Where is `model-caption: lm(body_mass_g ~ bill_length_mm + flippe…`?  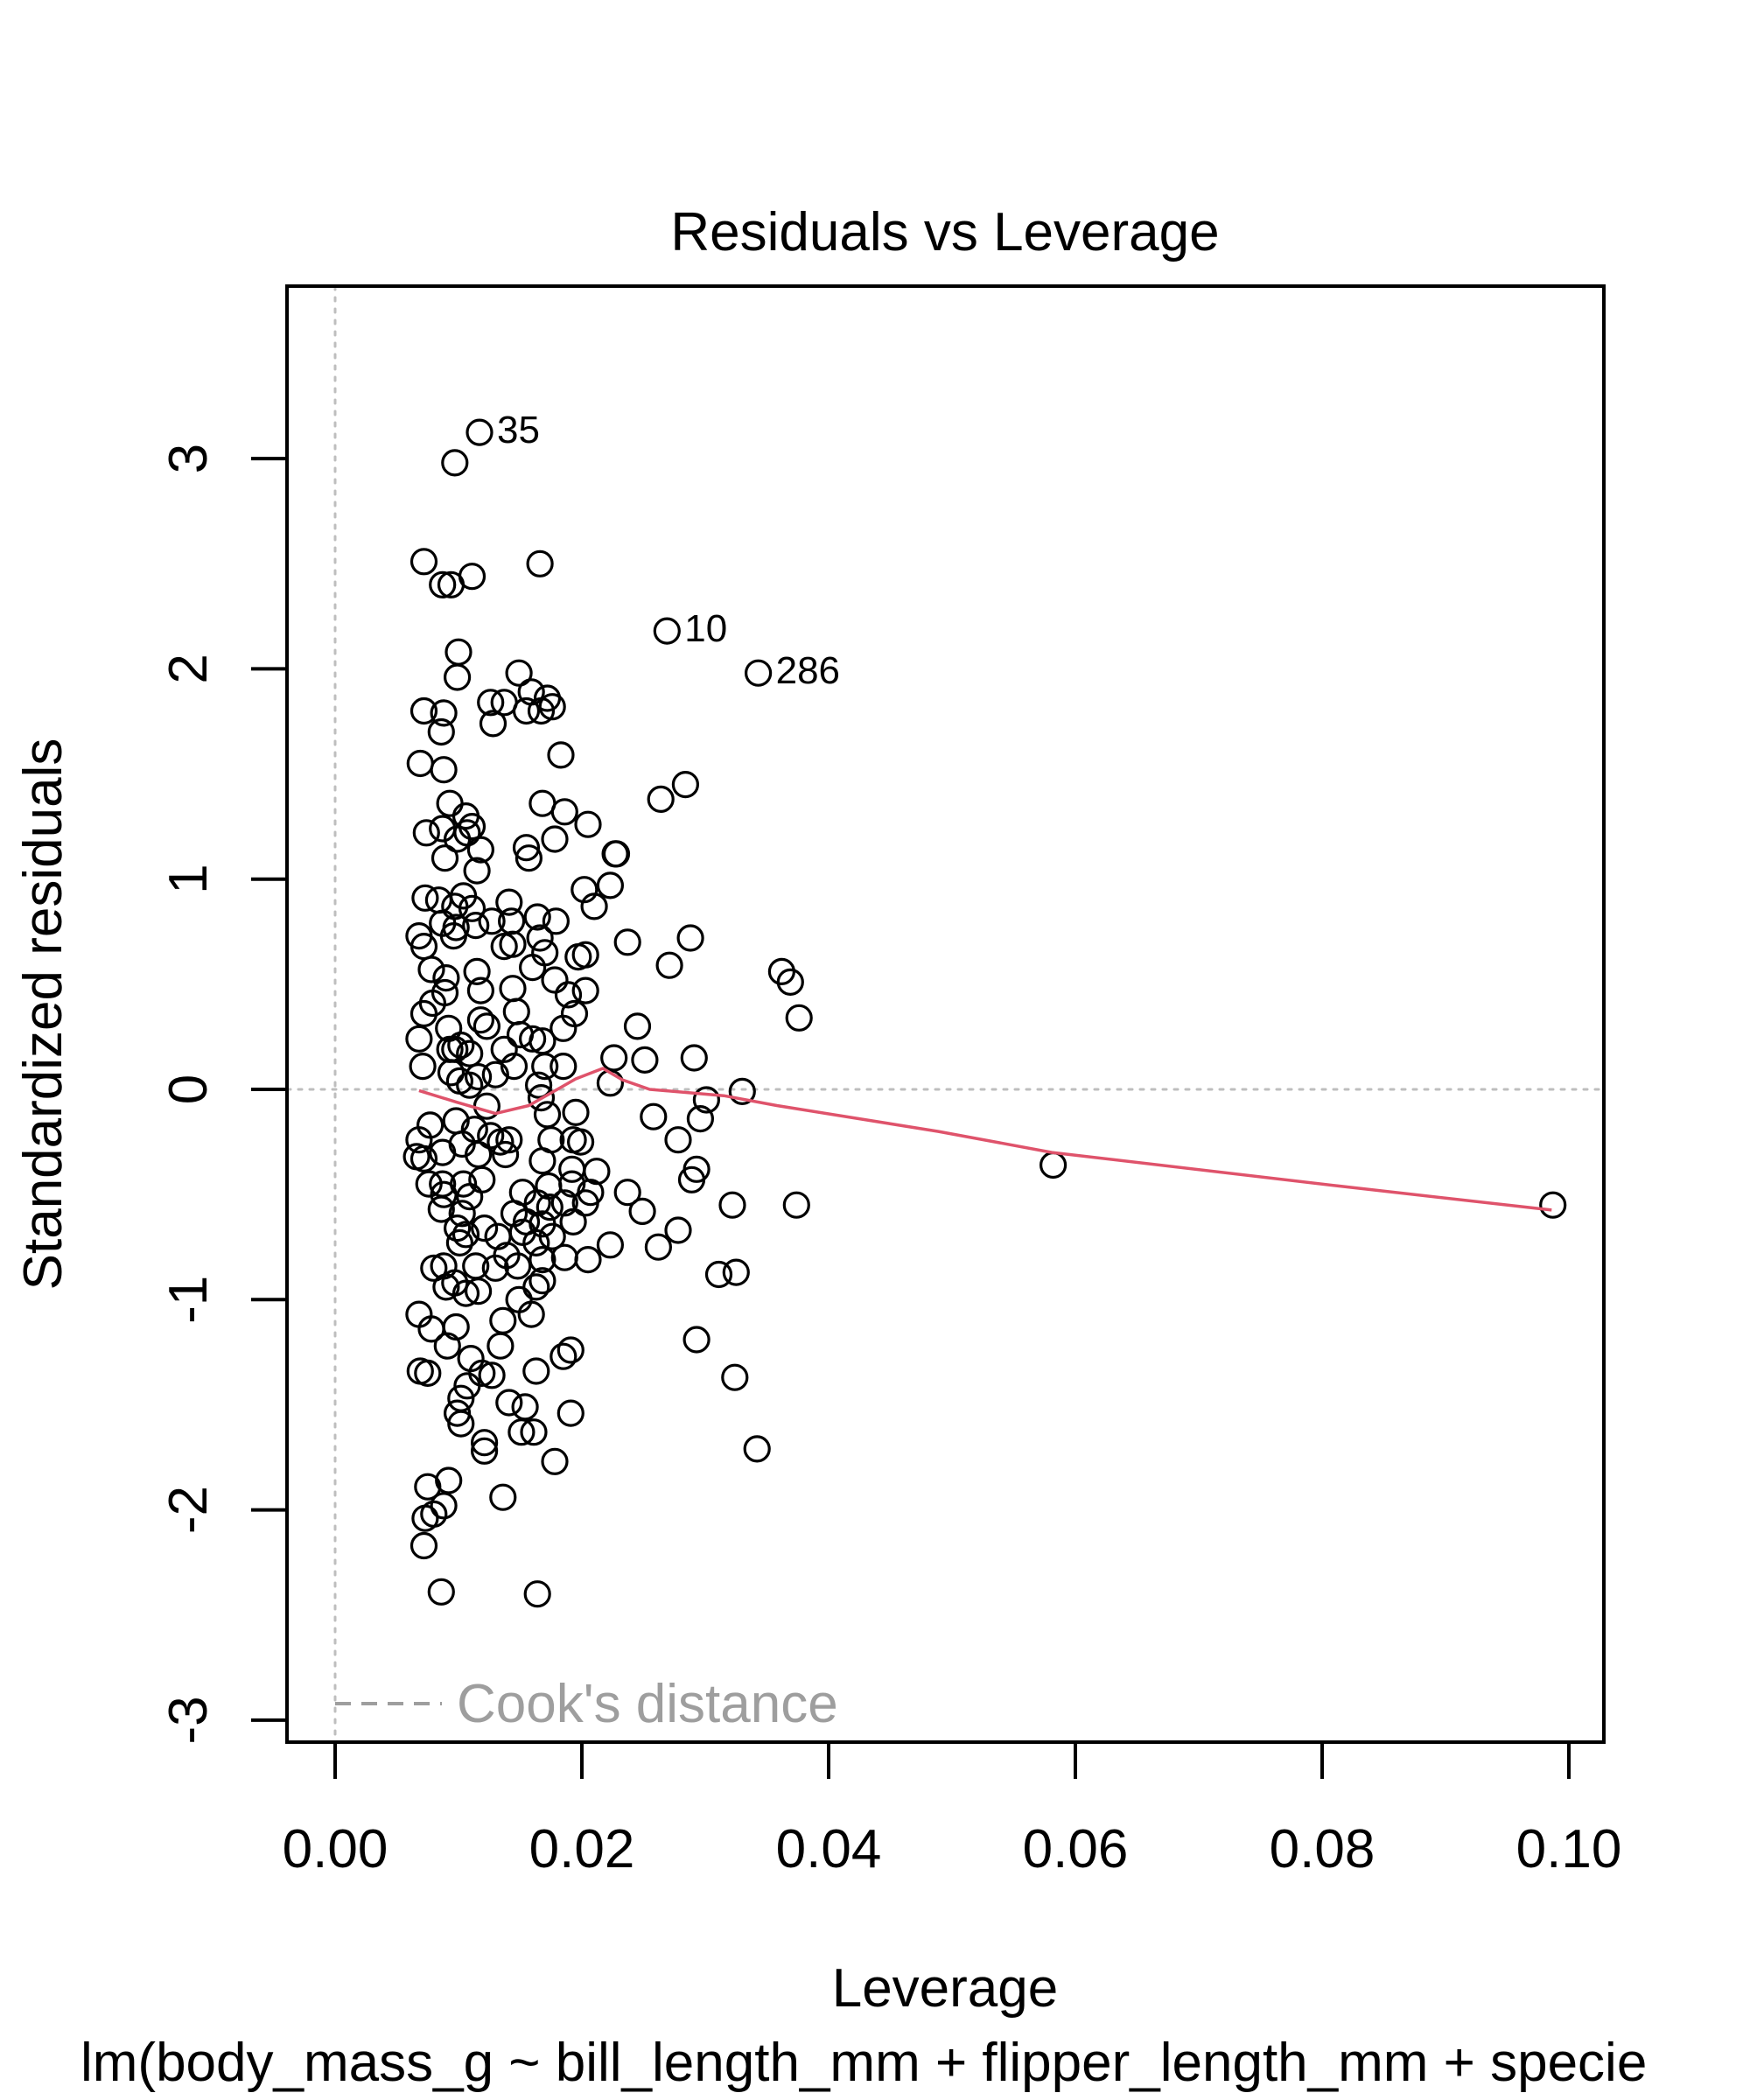 model-caption: lm(body_mass_g ~ bill_length_mm + flippe… is located at coordinates (863, 2063).